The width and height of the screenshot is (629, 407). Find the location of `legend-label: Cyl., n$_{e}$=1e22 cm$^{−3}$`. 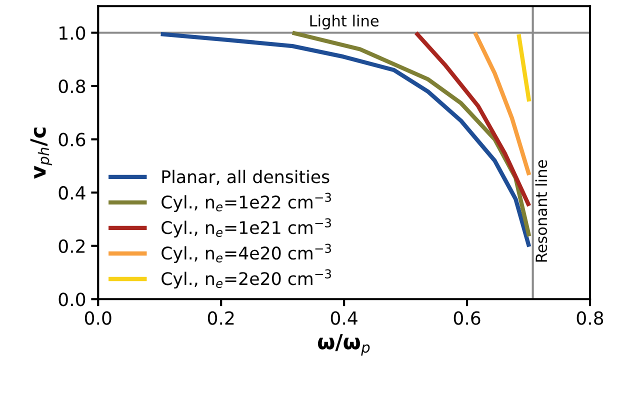

legend-label: Cyl., n$_{e}$=1e22 cm$^{−3}$ is located at coordinates (246, 202).